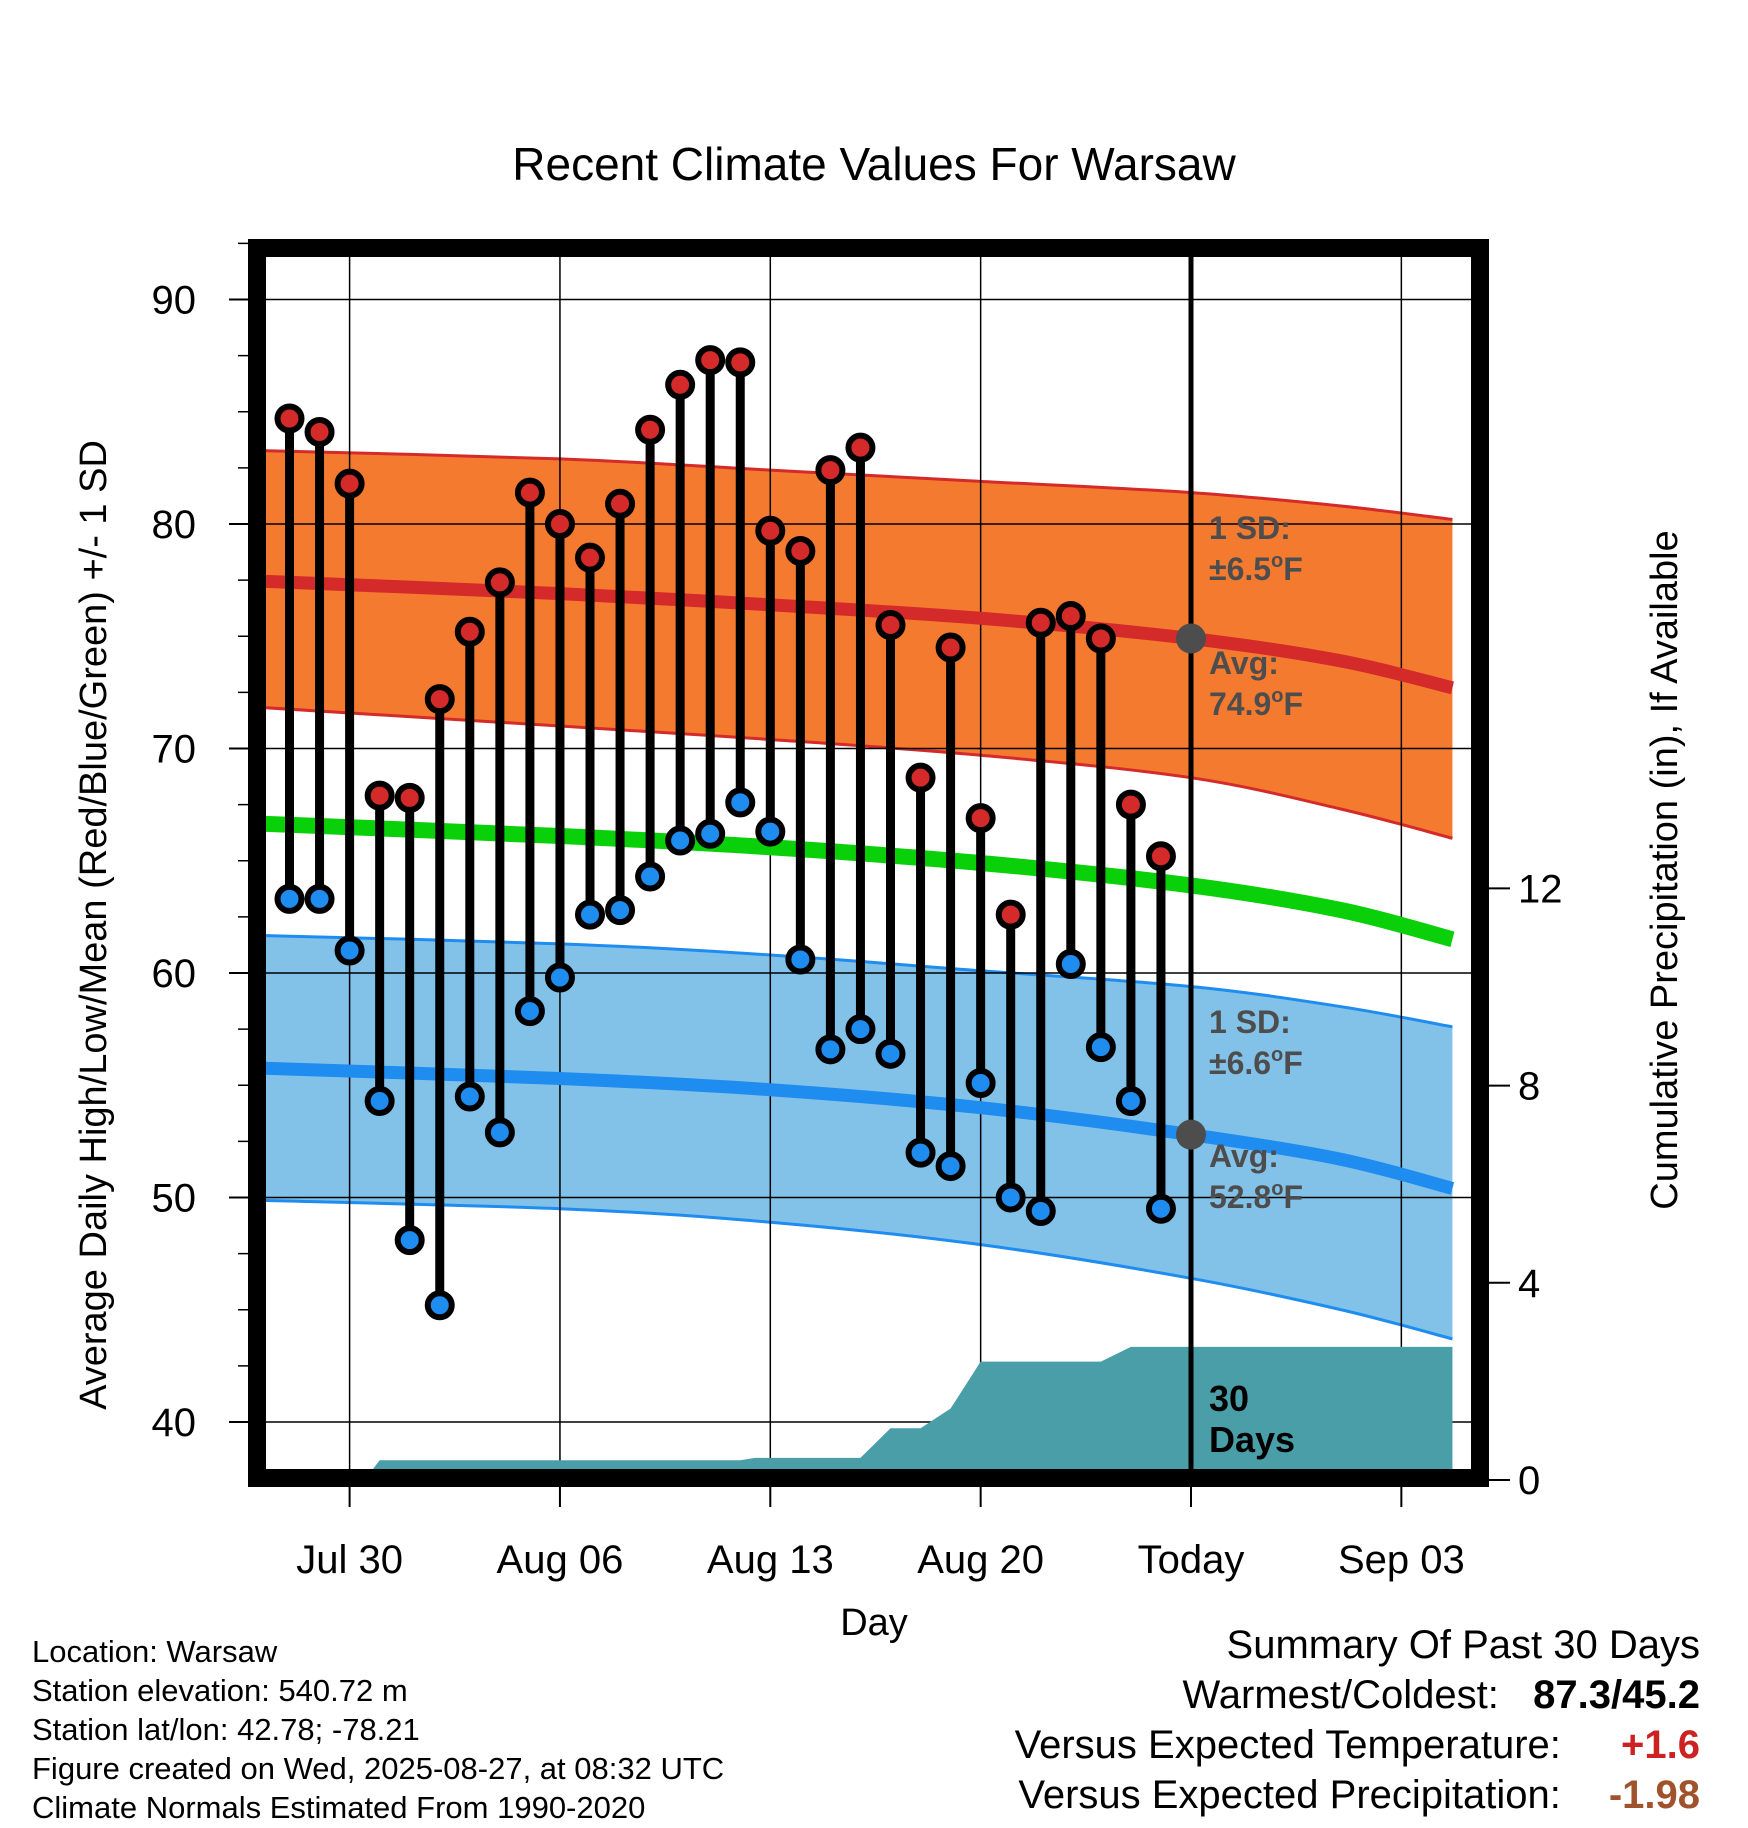  What do you see at coordinates (1616, 1695) in the screenshot?
I see `warmest-coldest-value: 87.3/45.2` at bounding box center [1616, 1695].